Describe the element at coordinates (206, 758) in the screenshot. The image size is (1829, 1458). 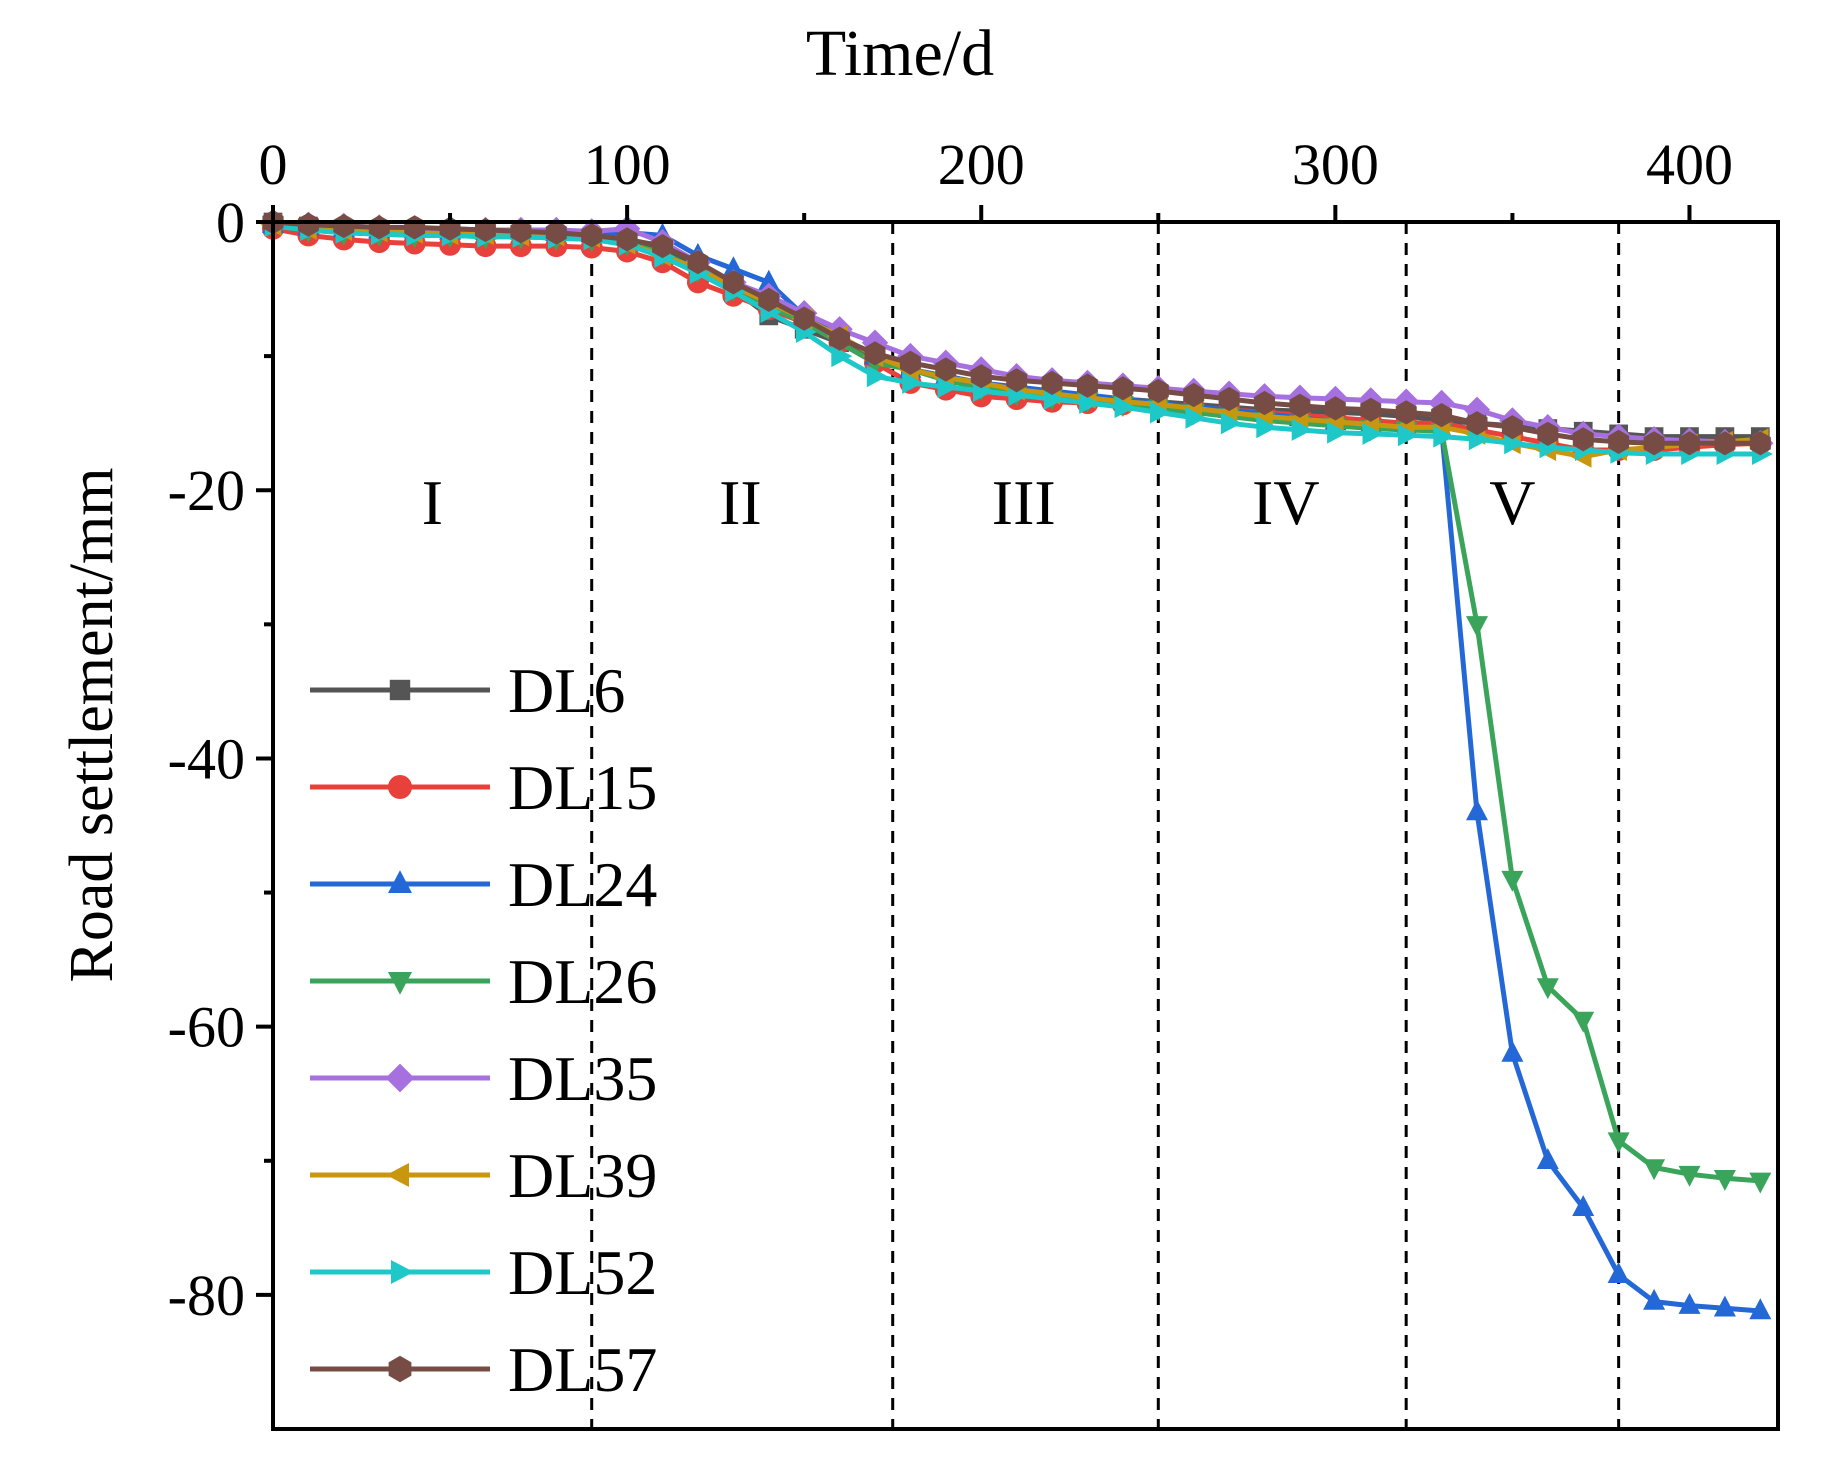
I see `y-tick-label: -40` at that location.